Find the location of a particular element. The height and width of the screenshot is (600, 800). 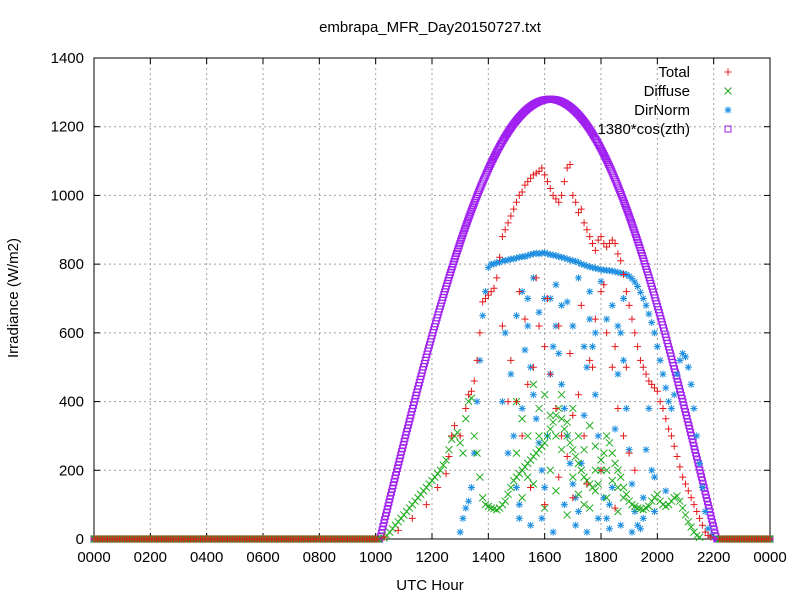

y-axis-label: Irradiance (W/m2) is located at coordinates (13, 298).